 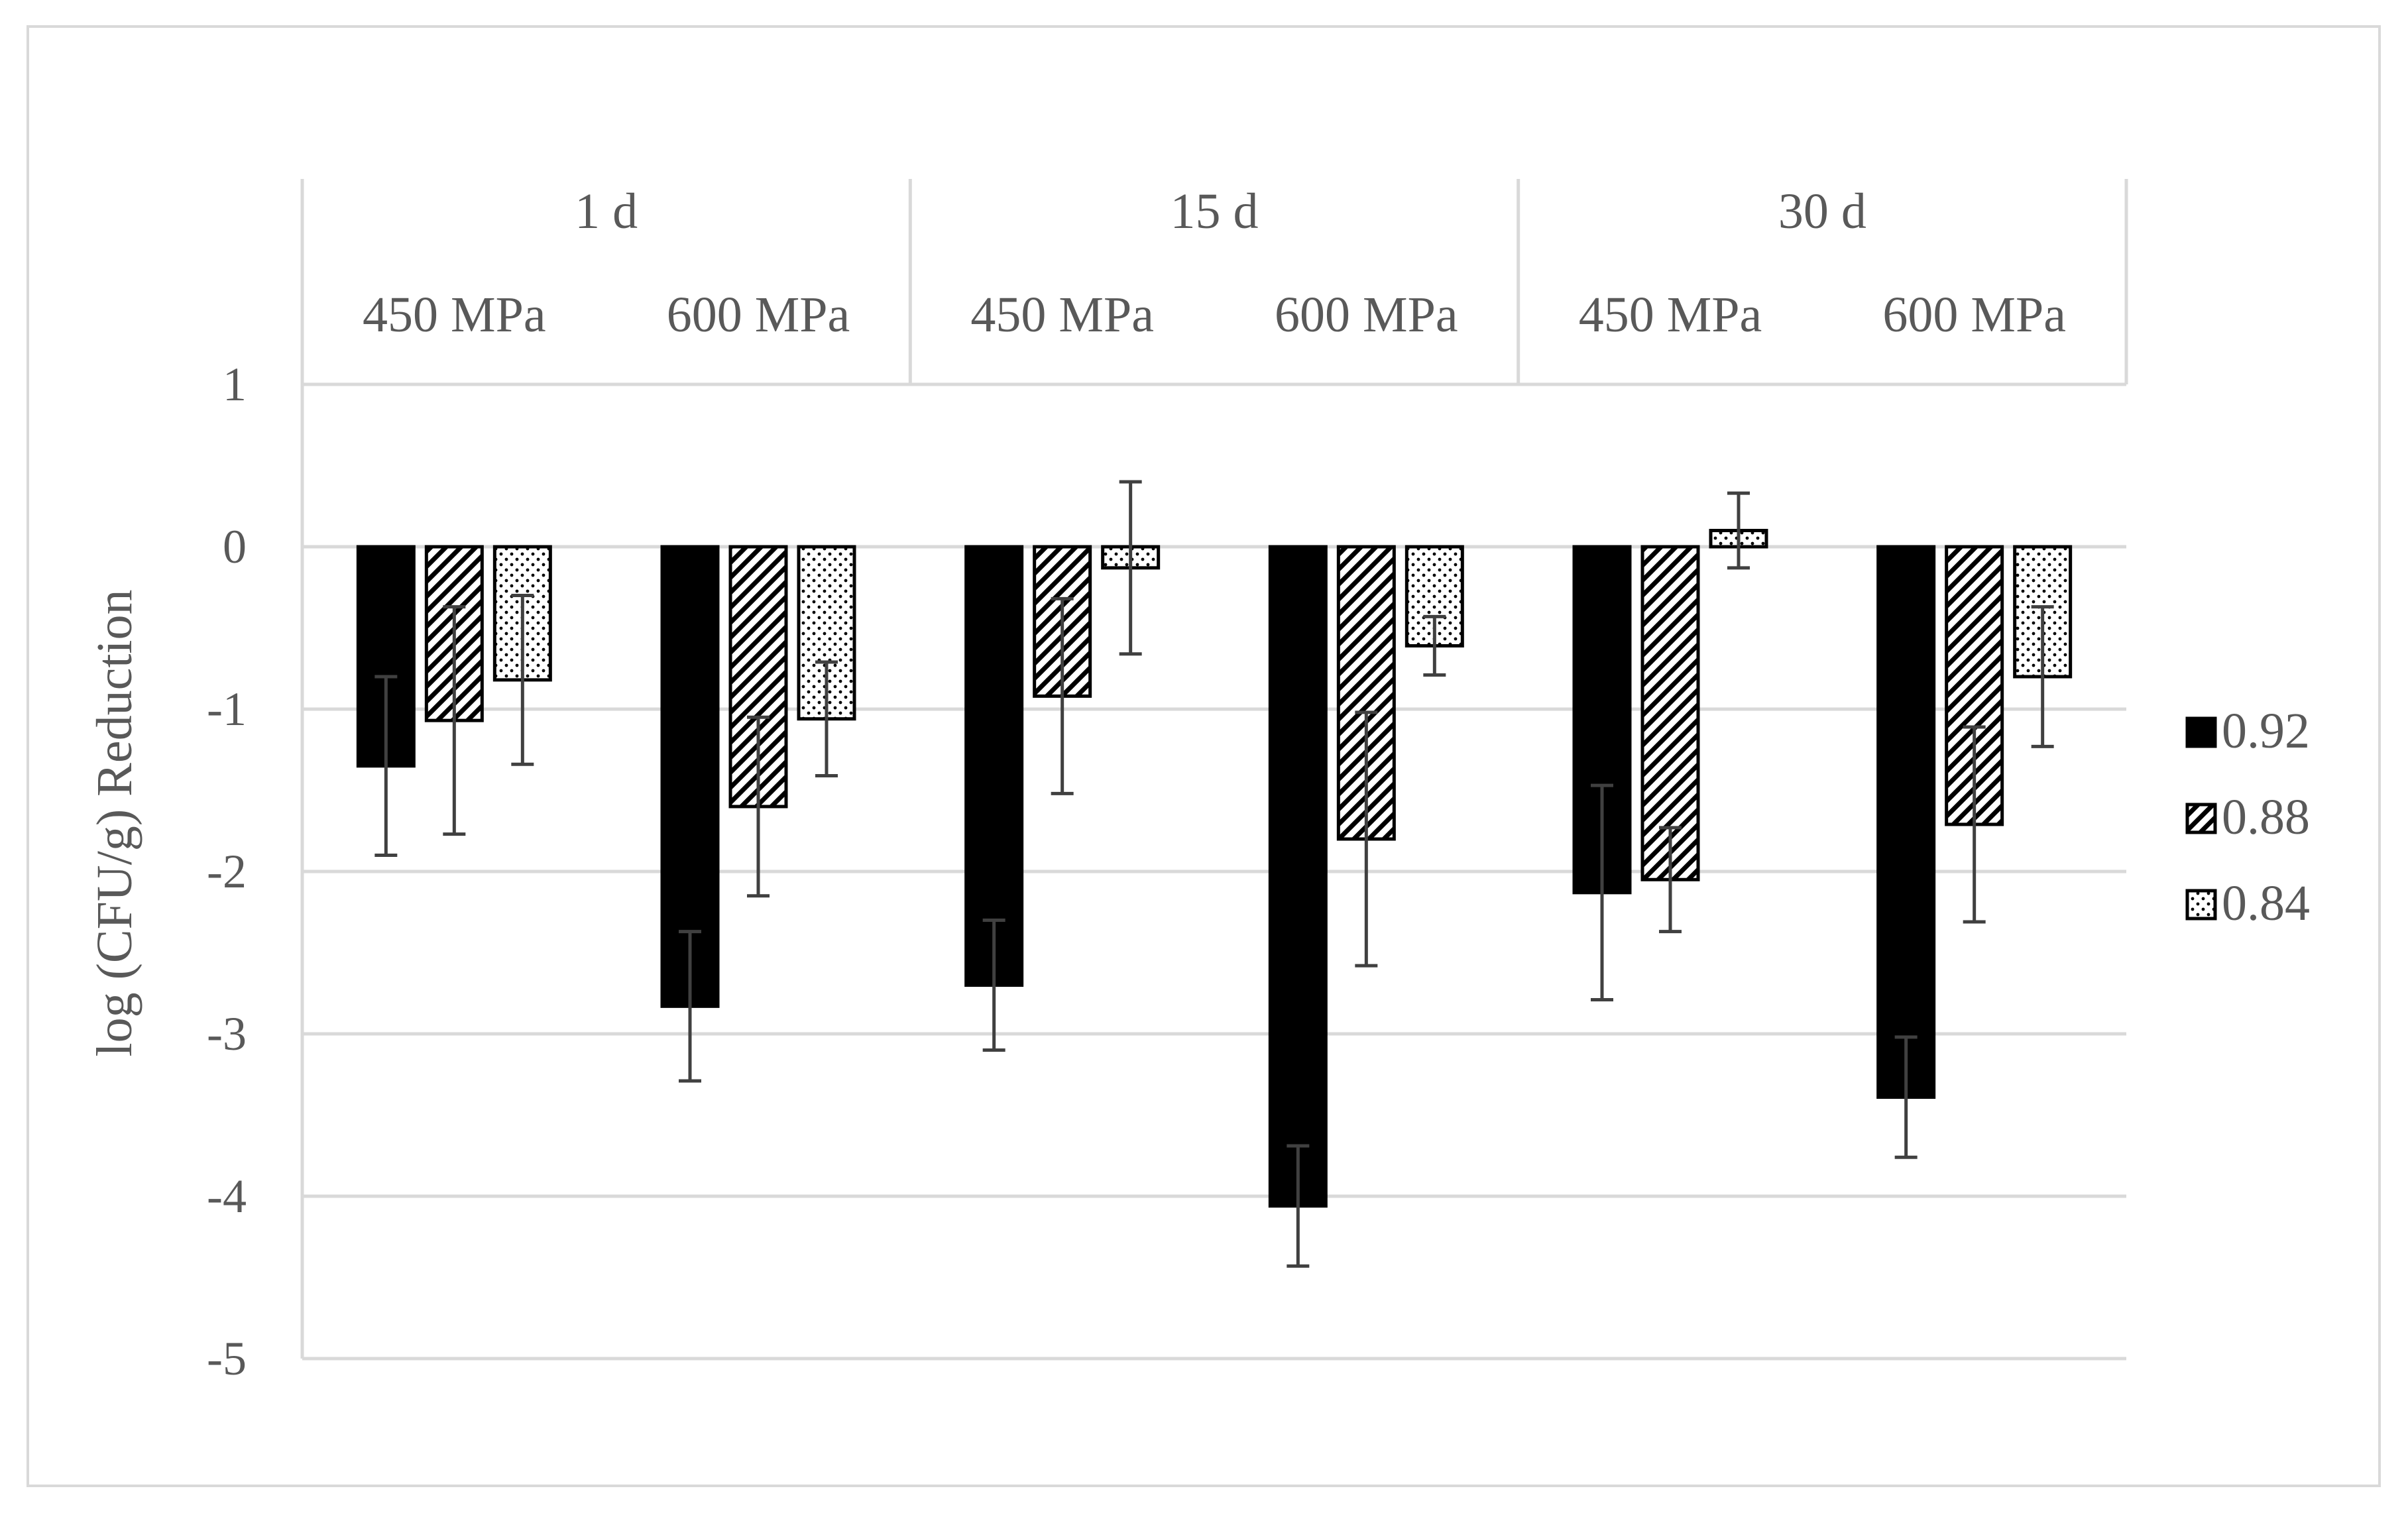 I want to click on group-label: 30 d, so click(x=1822, y=211).